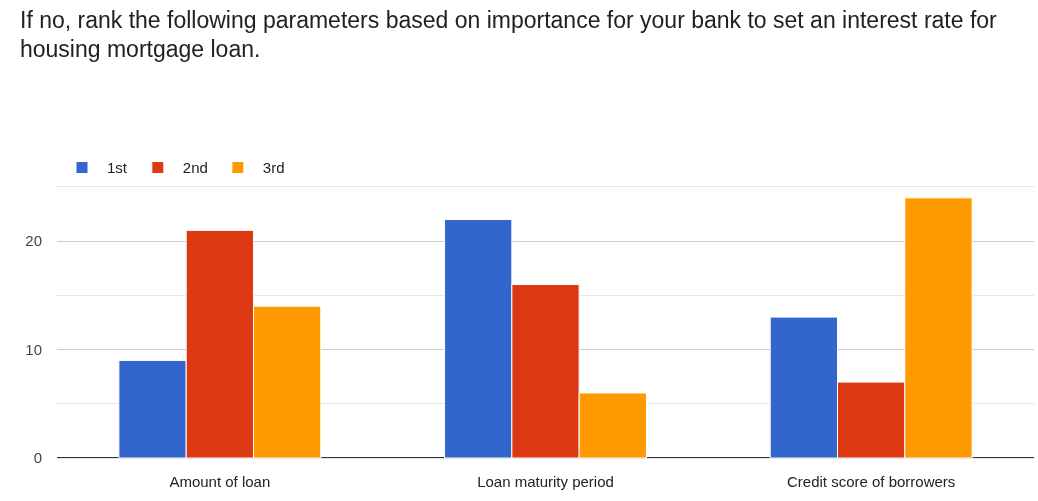 This screenshot has width=1038, height=501. Describe the element at coordinates (509, 34) in the screenshot. I see `chart-title: If no, rank the following parameters based on importance for your bank to set an interest rate for housing mortgage loan.` at that location.